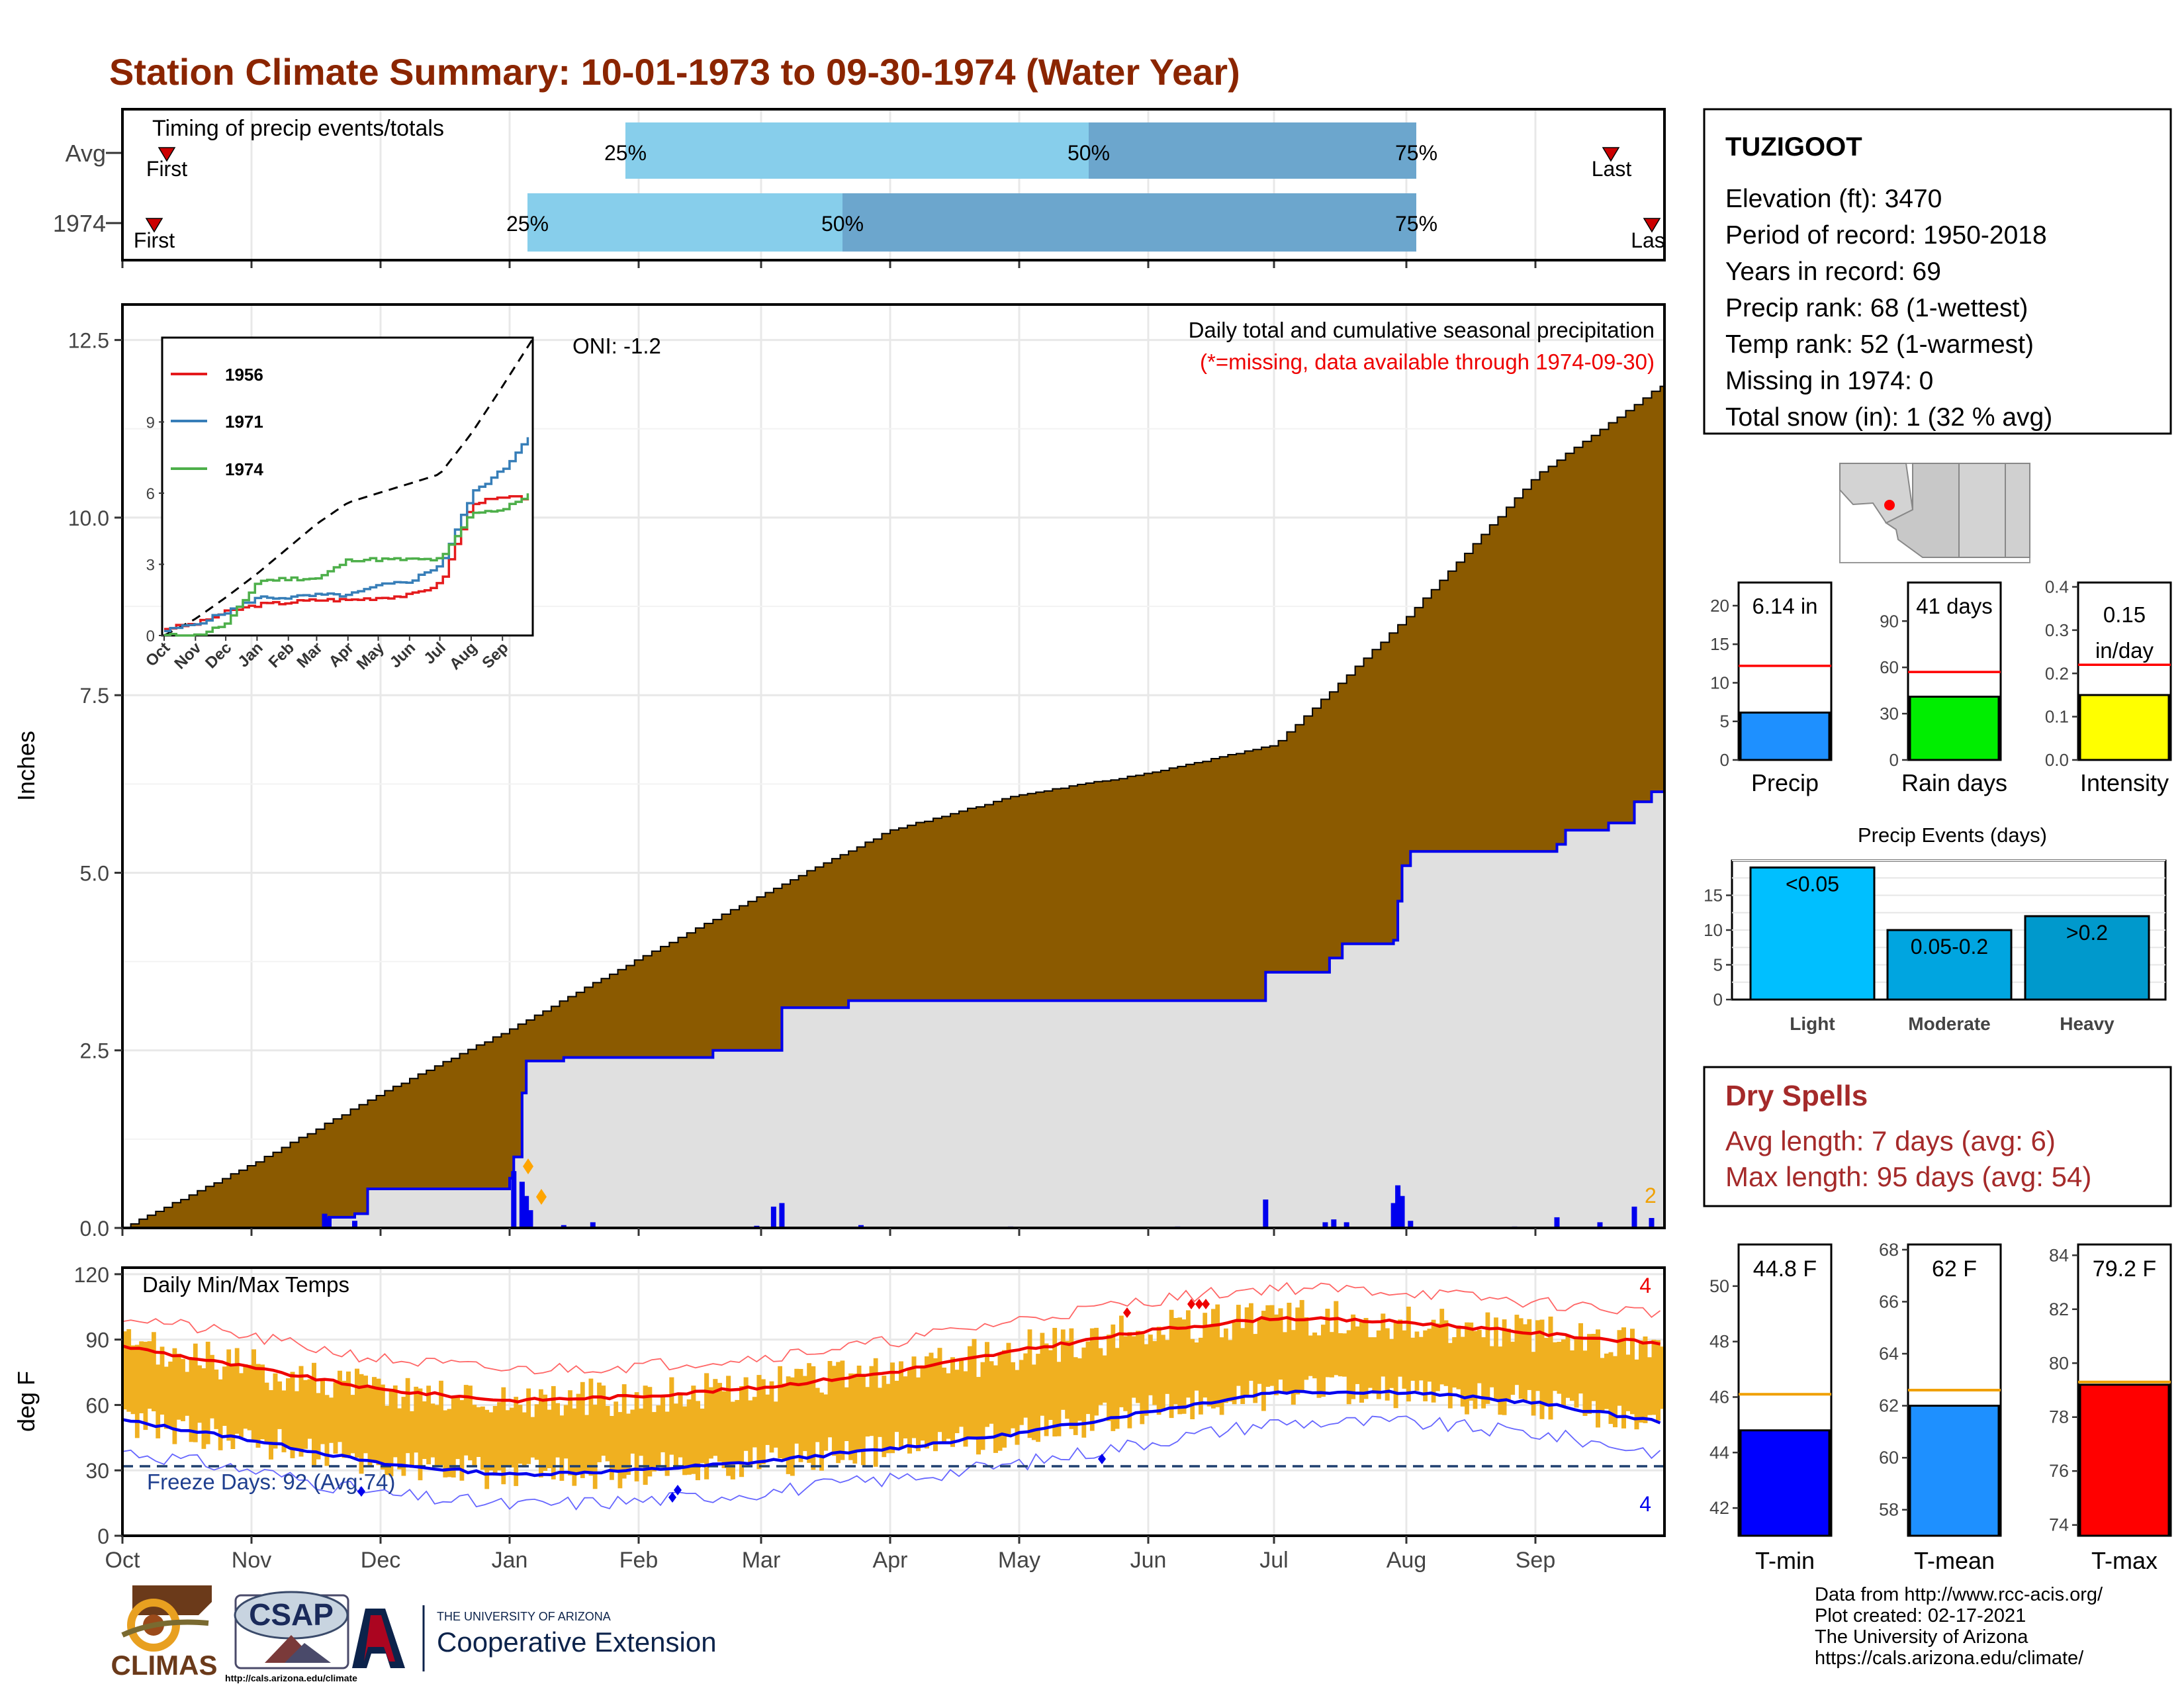 The image size is (2184, 1688). What do you see at coordinates (1952, 835) in the screenshot?
I see `precip-events-title: Precip Events (days)` at bounding box center [1952, 835].